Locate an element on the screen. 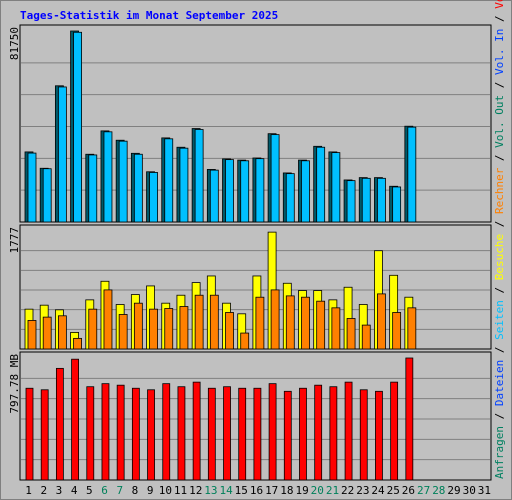 The height and width of the screenshot is (500, 512). x-tick-label: 10 is located at coordinates (165, 490).